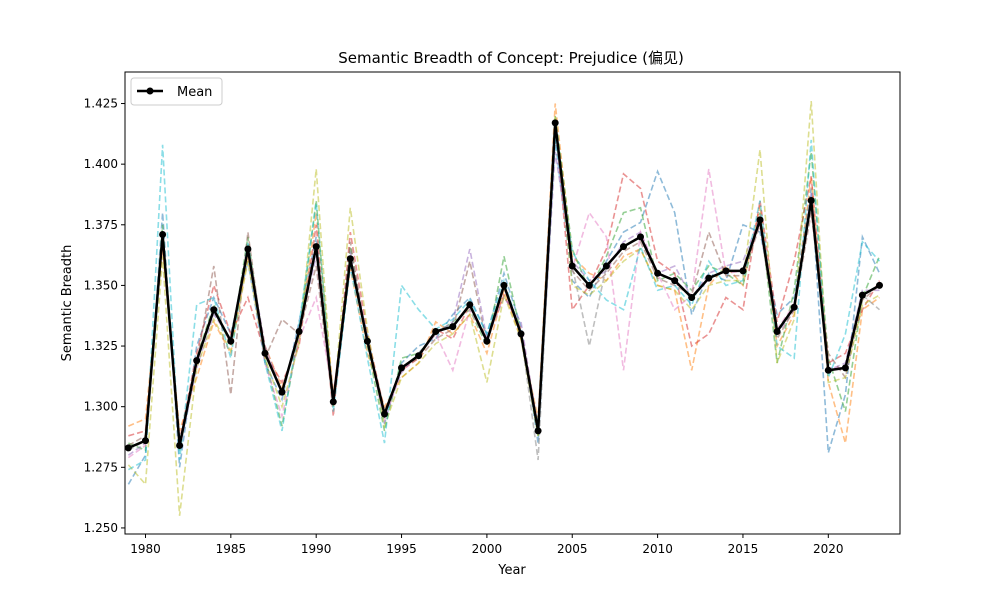 The height and width of the screenshot is (604, 1000). Describe the element at coordinates (145, 549) in the screenshot. I see `x-tick-label: 1980` at that location.